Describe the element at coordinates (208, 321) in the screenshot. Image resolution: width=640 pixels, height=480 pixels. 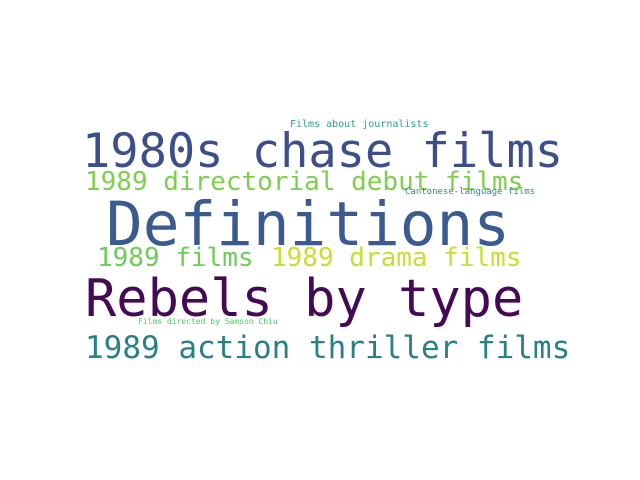
I see `word-films-directed-by-samson-chiu: Films directed by Samson Chiu` at that location.